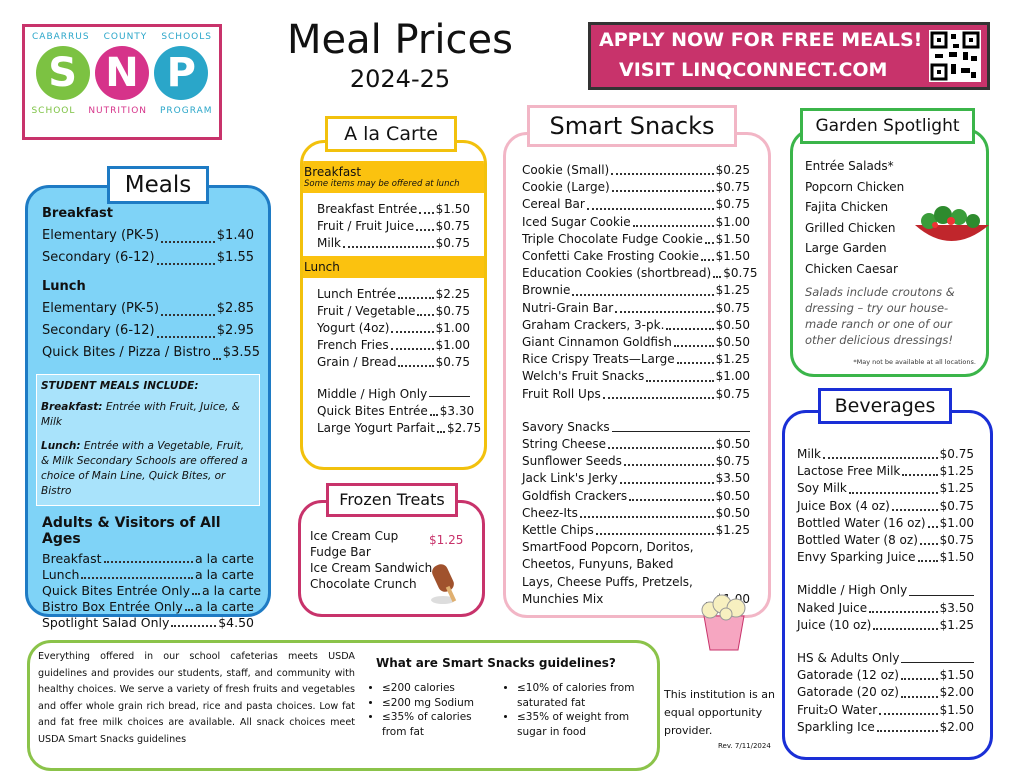 The width and height of the screenshot is (1014, 784). Describe the element at coordinates (611, 256) in the screenshot. I see `item-name: Confetti Cake Frosting Cookie` at that location.